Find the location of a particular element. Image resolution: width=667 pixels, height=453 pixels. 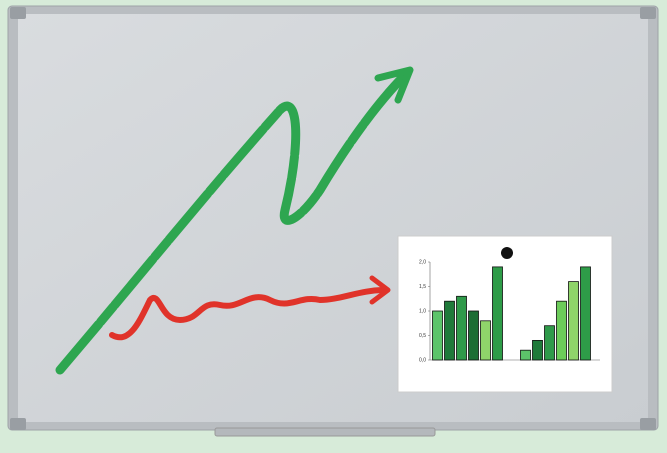

chart: 0,0 0,5 1,0 1,5 2,0 is located at coordinates (509, 311).